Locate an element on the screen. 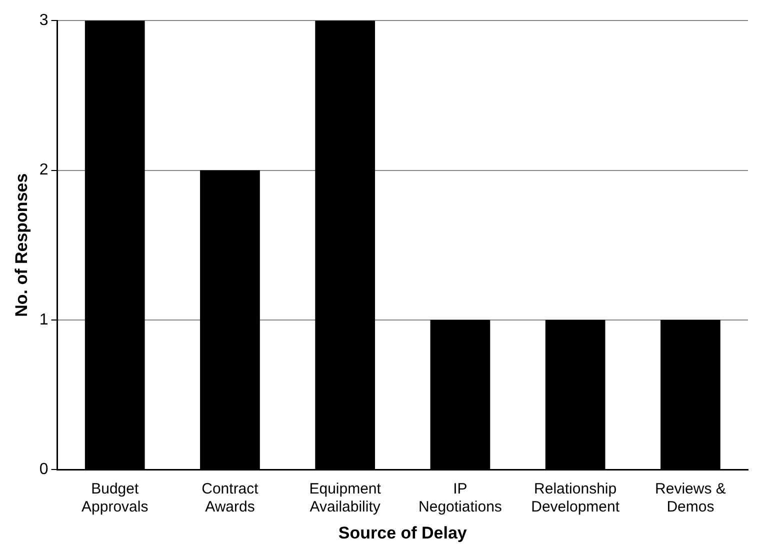  y-tick-label: 2 is located at coordinates (43, 170).